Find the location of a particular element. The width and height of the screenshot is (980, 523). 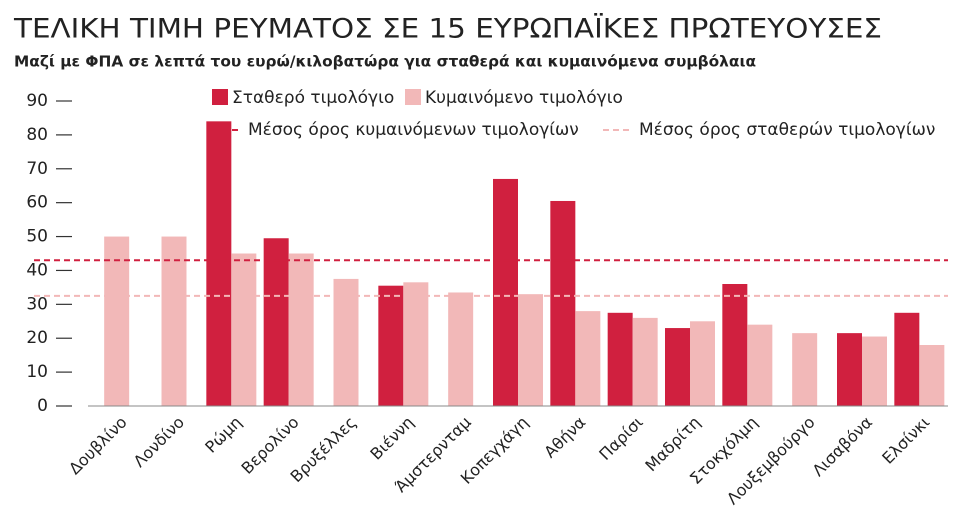

y-tick-label: 10 is located at coordinates (37, 372).